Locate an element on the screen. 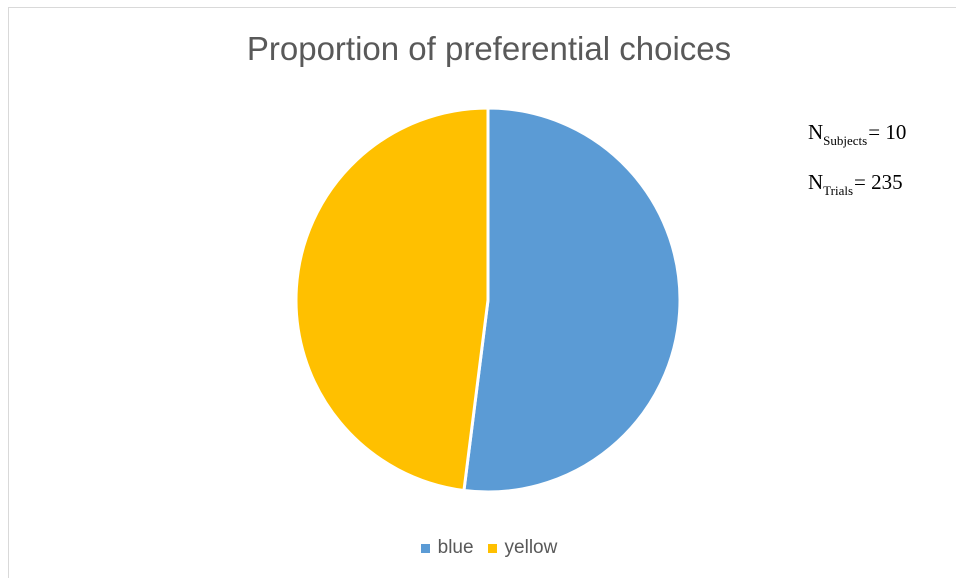 This screenshot has width=958, height=580. pie-slice-yellow is located at coordinates (392, 299).